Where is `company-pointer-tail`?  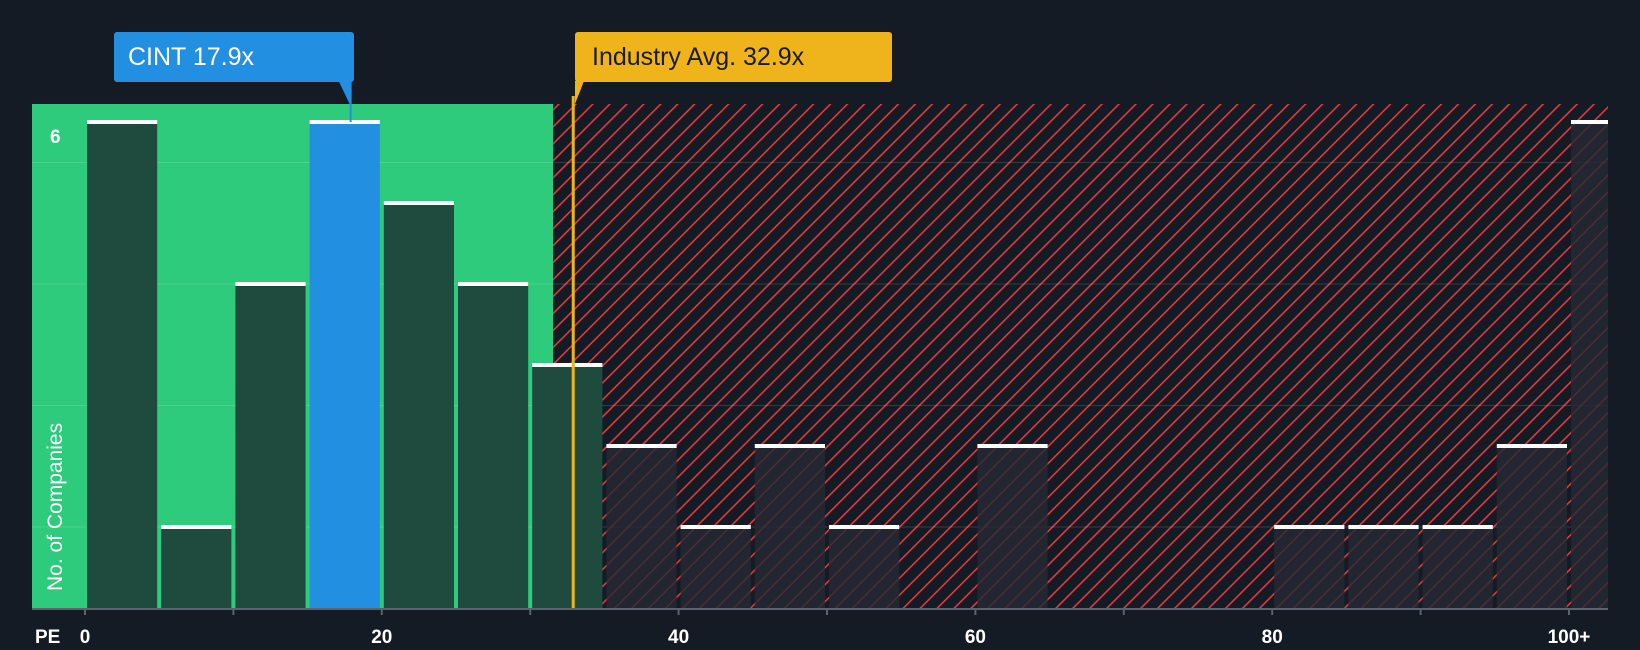
company-pointer-tail is located at coordinates (344, 93).